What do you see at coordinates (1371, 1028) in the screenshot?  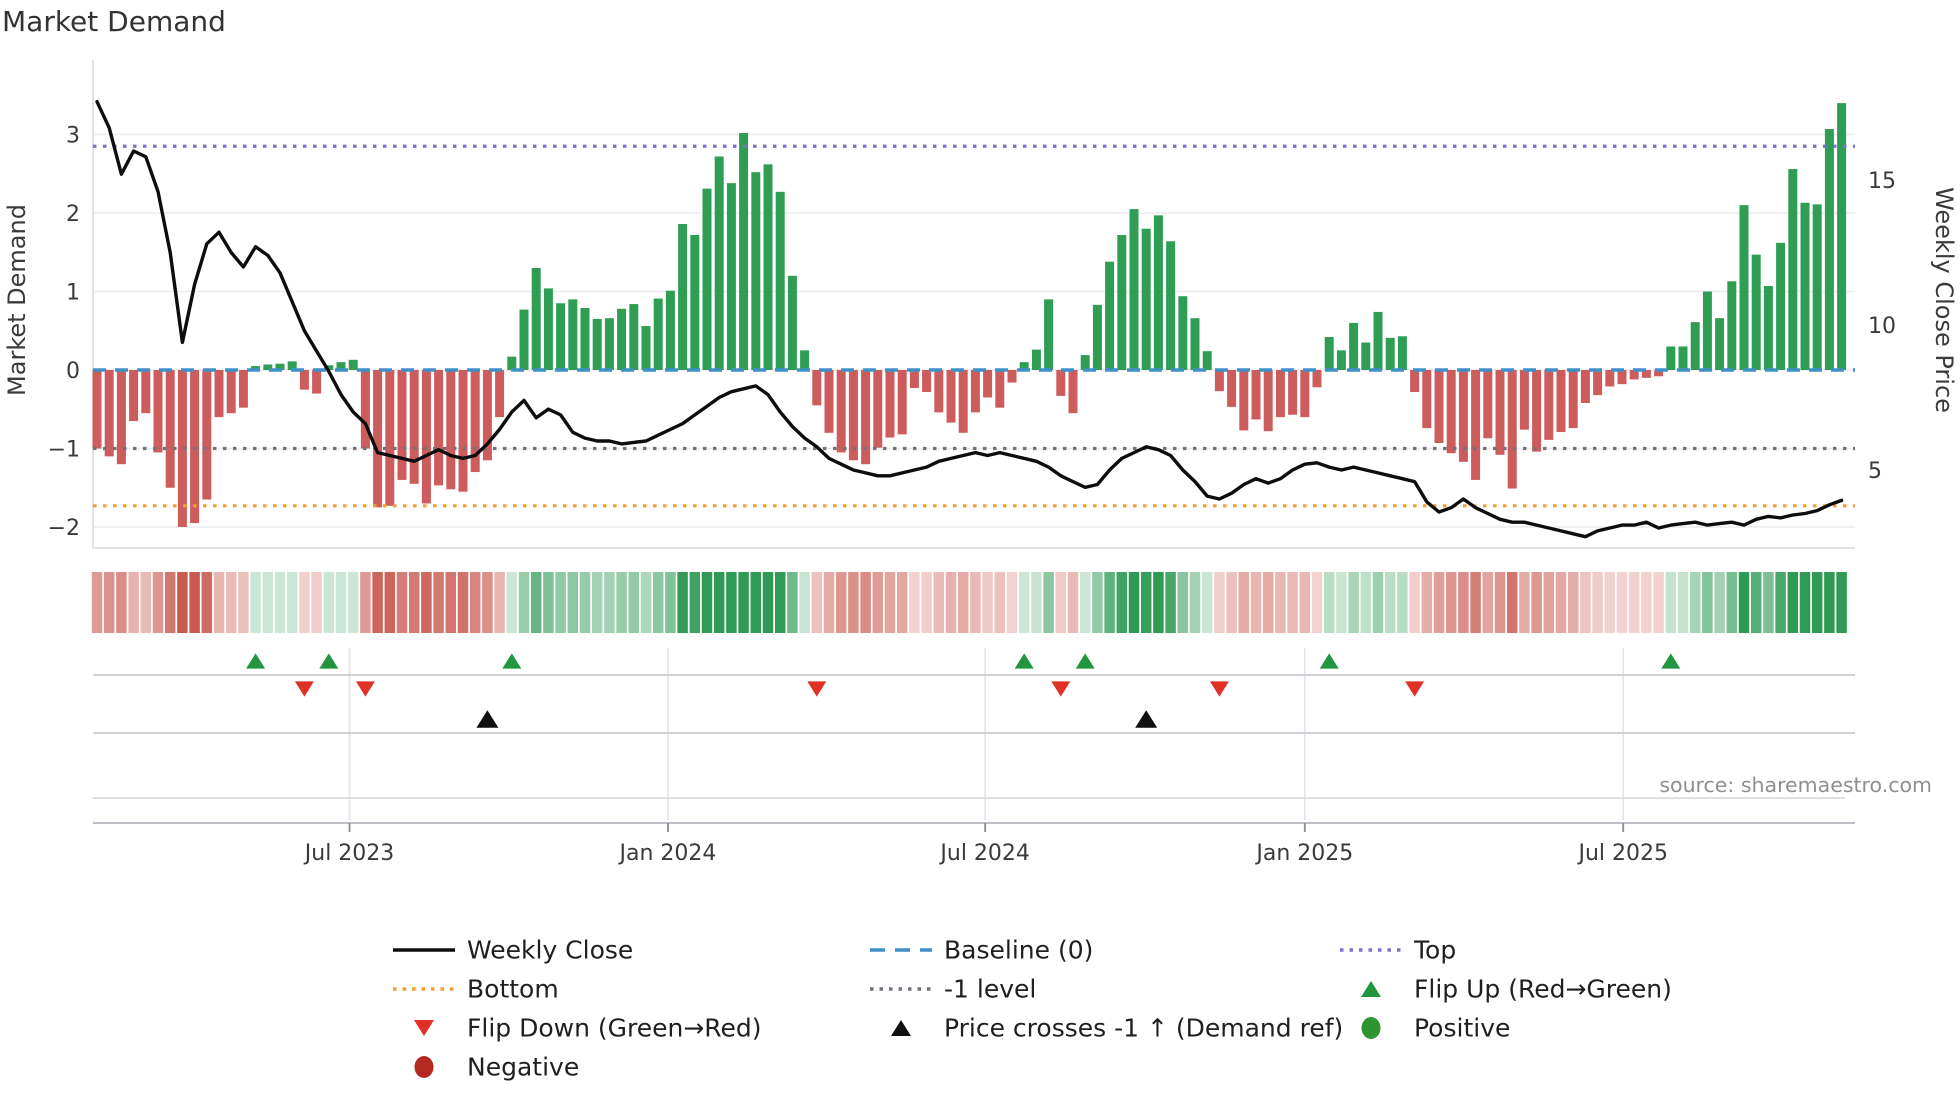 I see `circle-icon` at bounding box center [1371, 1028].